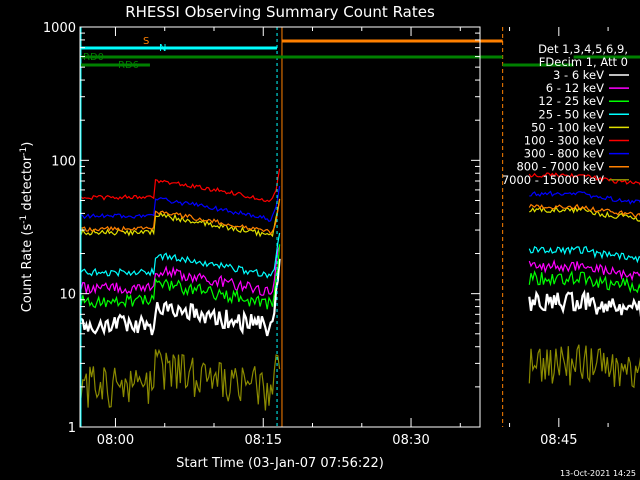  What do you see at coordinates (558, 440) in the screenshot?
I see `x-tick-label: 08:45` at bounding box center [558, 440].